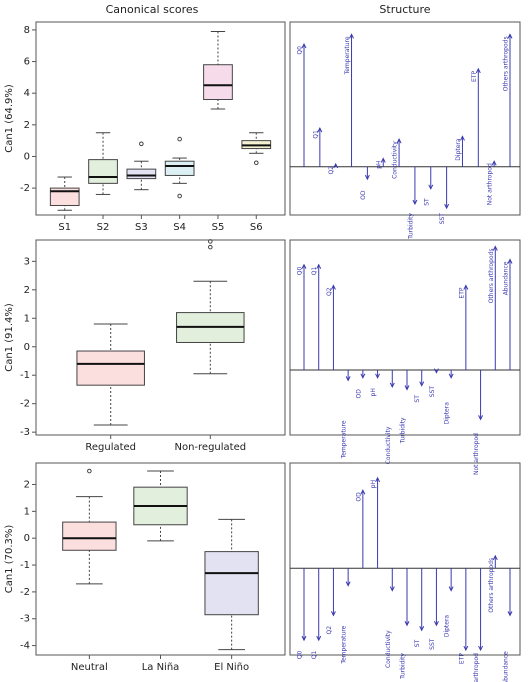  I want to click on x-tick-label: S4, so click(179, 227).